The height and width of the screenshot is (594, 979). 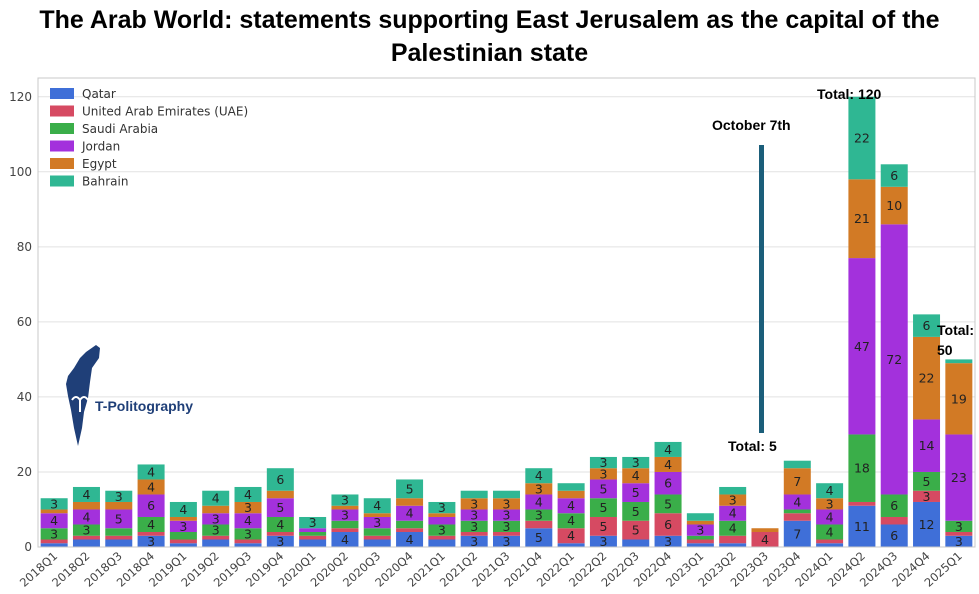 What do you see at coordinates (24, 247) in the screenshot?
I see `y-tick-label: 80` at bounding box center [24, 247].